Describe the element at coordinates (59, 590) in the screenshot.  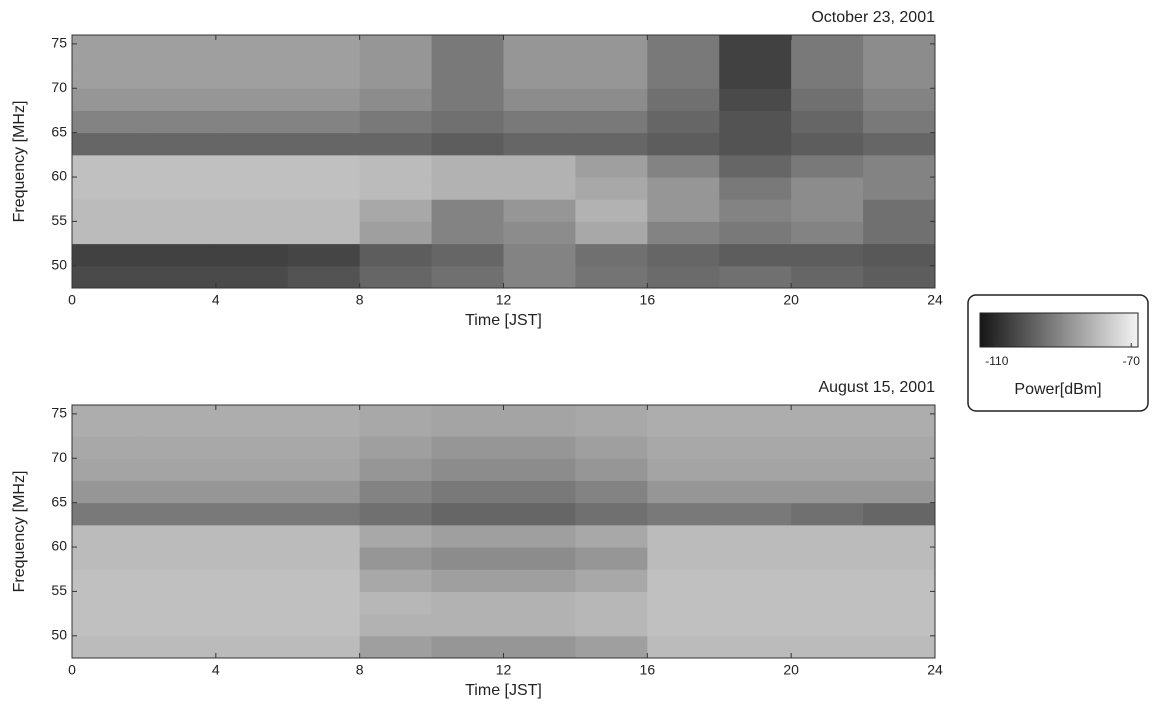
I see `y-tick-label: 55` at that location.